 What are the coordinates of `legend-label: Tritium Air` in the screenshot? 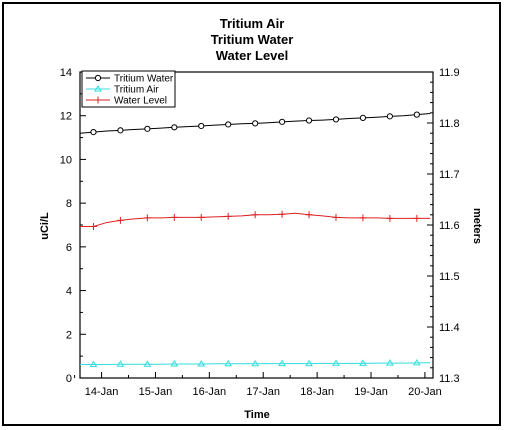 It's located at (136, 90).